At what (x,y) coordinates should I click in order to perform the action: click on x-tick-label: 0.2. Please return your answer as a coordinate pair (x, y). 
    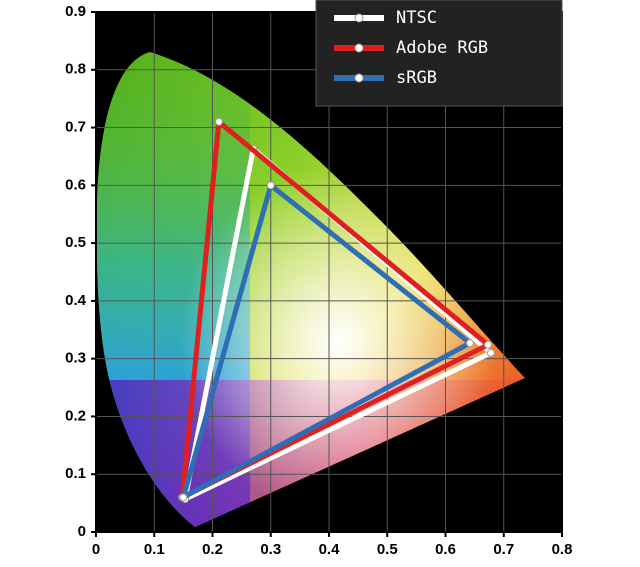
    Looking at the image, I should click on (212, 549).